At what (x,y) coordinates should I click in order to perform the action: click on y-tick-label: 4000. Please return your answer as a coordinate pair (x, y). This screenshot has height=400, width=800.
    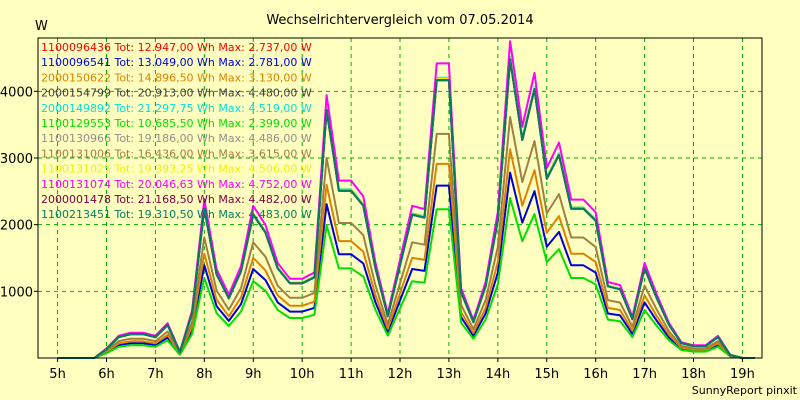
    Looking at the image, I should click on (16, 92).